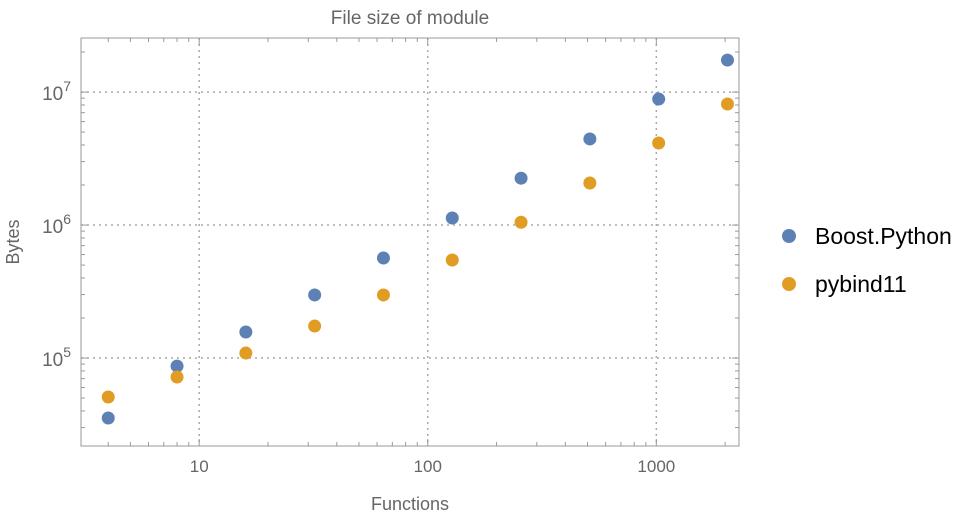 This screenshot has height=518, width=975. What do you see at coordinates (428, 466) in the screenshot?
I see `x-tick-label: 100` at bounding box center [428, 466].